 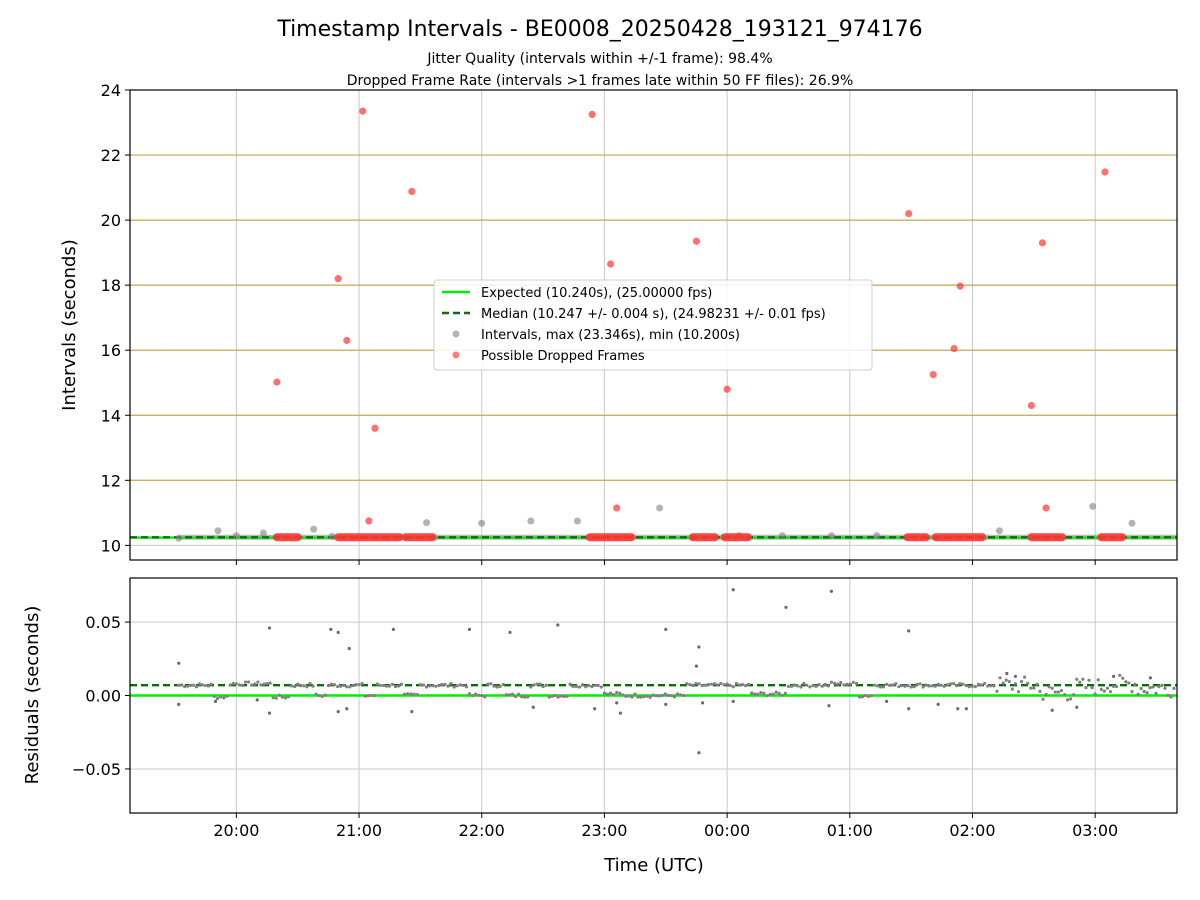 I want to click on intervals-ytick-label-7: 24, so click(x=111, y=90).